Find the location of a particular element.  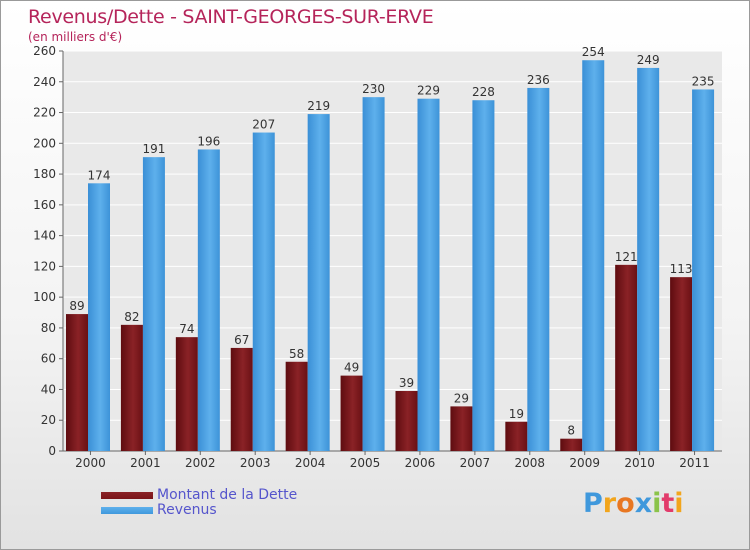

x-tick-label: 2006 is located at coordinates (420, 463).